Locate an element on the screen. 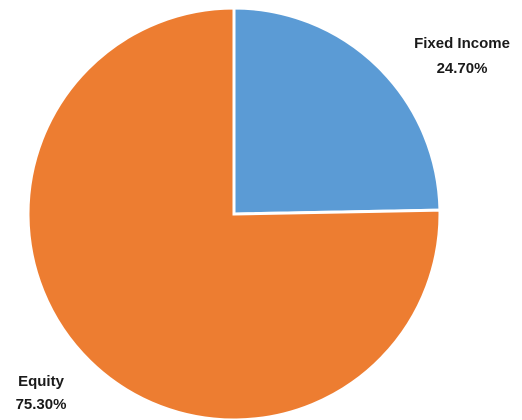 This screenshot has width=522, height=420. slice-label-equity-value: 75.30% is located at coordinates (41, 404).